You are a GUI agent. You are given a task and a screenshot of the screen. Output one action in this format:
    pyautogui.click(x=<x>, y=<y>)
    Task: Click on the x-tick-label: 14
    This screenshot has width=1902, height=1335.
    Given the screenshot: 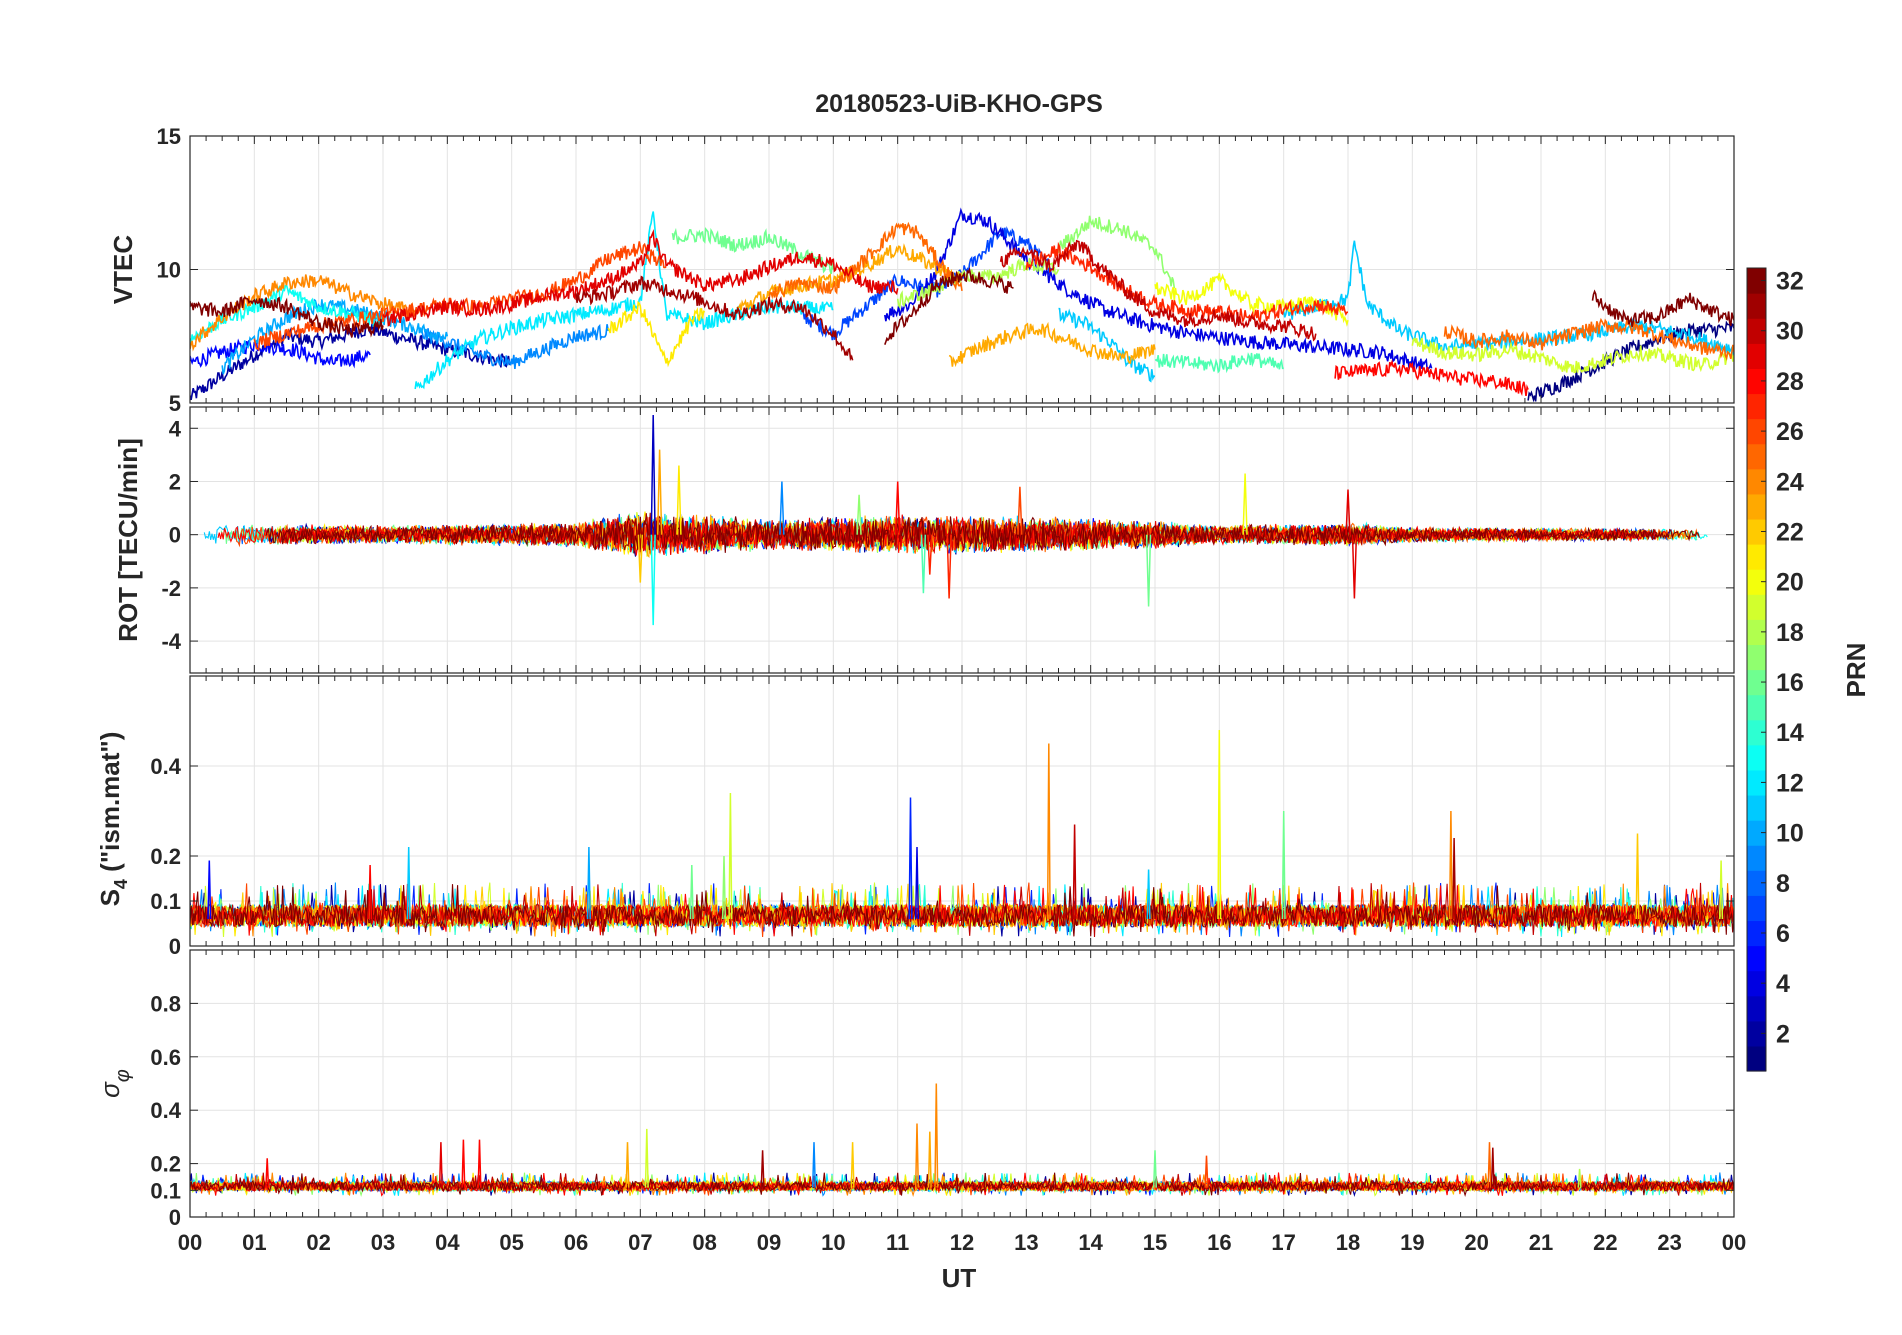 What is the action you would take?
    pyautogui.click(x=1090, y=1242)
    